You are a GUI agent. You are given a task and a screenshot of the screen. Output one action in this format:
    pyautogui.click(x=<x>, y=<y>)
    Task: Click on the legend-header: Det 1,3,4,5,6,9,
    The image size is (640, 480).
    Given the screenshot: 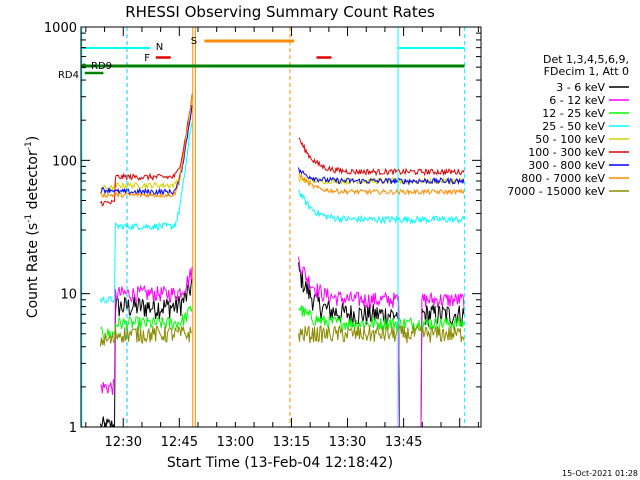 What is the action you would take?
    pyautogui.click(x=586, y=59)
    